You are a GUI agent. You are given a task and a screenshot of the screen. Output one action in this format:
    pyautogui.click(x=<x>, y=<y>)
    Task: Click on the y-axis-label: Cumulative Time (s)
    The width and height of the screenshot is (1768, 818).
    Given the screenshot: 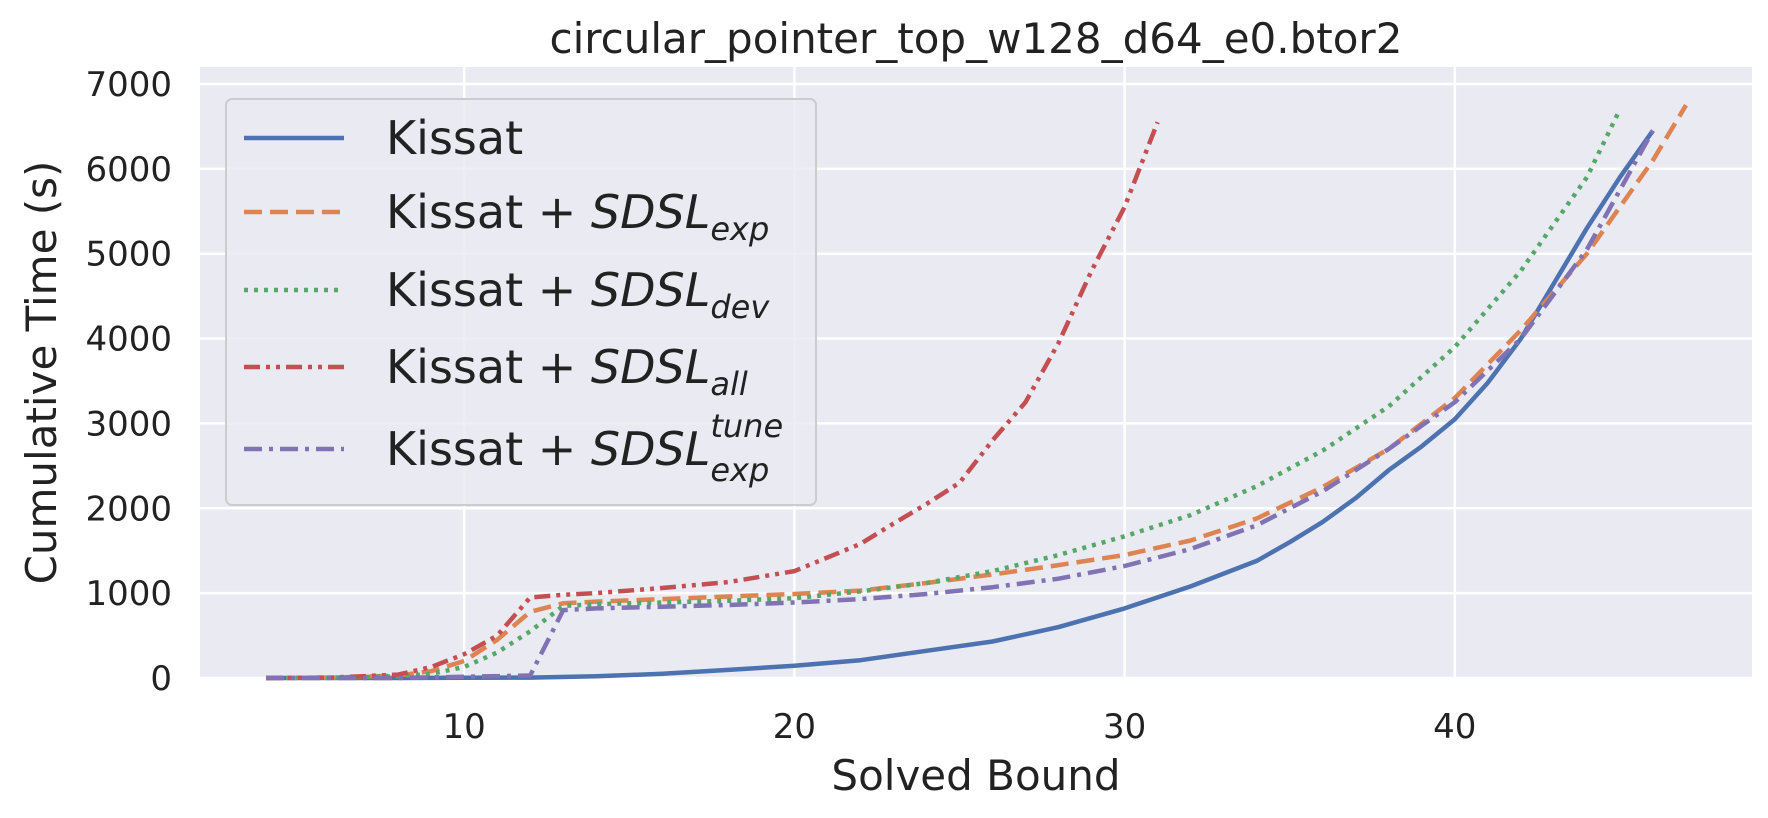 What is the action you would take?
    pyautogui.click(x=41, y=373)
    